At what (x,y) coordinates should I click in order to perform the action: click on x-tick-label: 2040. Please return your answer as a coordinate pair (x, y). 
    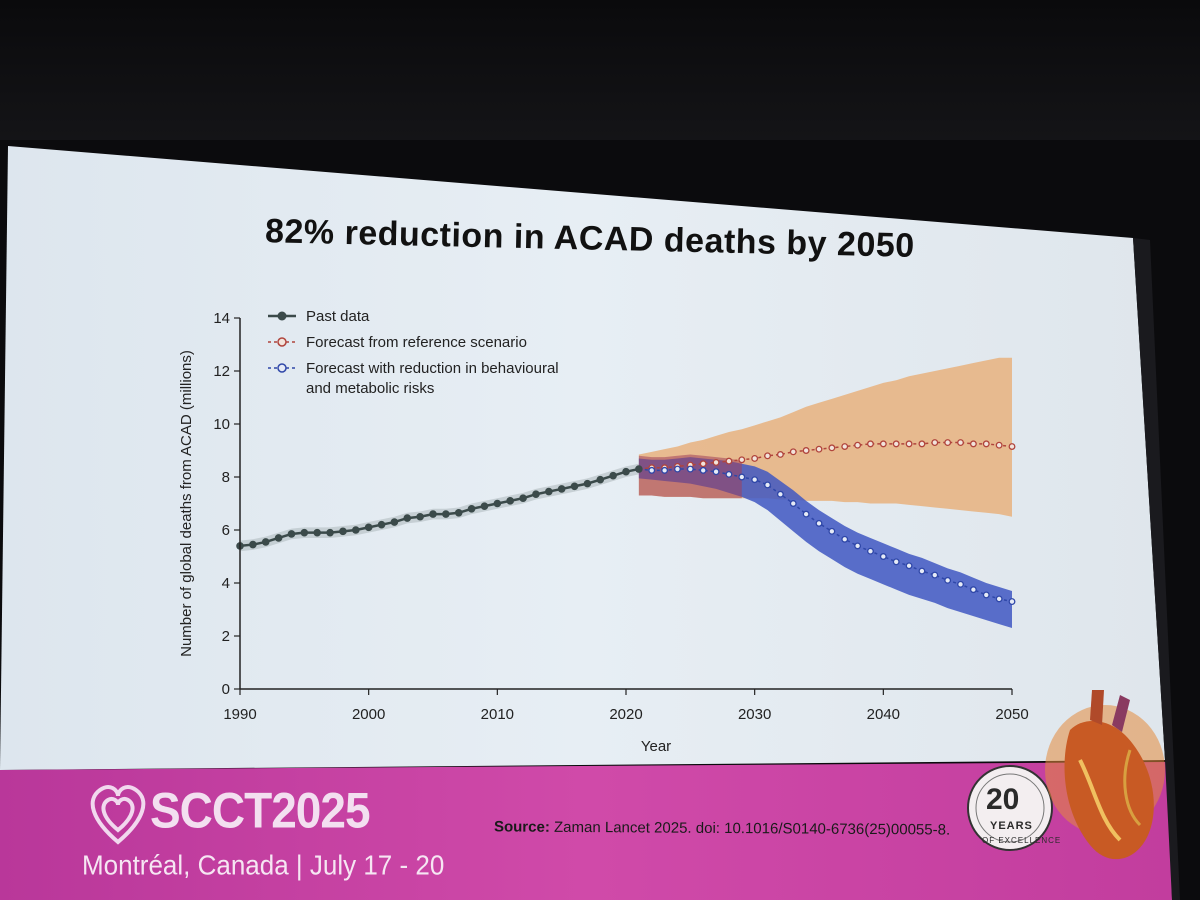
    Looking at the image, I should click on (883, 714).